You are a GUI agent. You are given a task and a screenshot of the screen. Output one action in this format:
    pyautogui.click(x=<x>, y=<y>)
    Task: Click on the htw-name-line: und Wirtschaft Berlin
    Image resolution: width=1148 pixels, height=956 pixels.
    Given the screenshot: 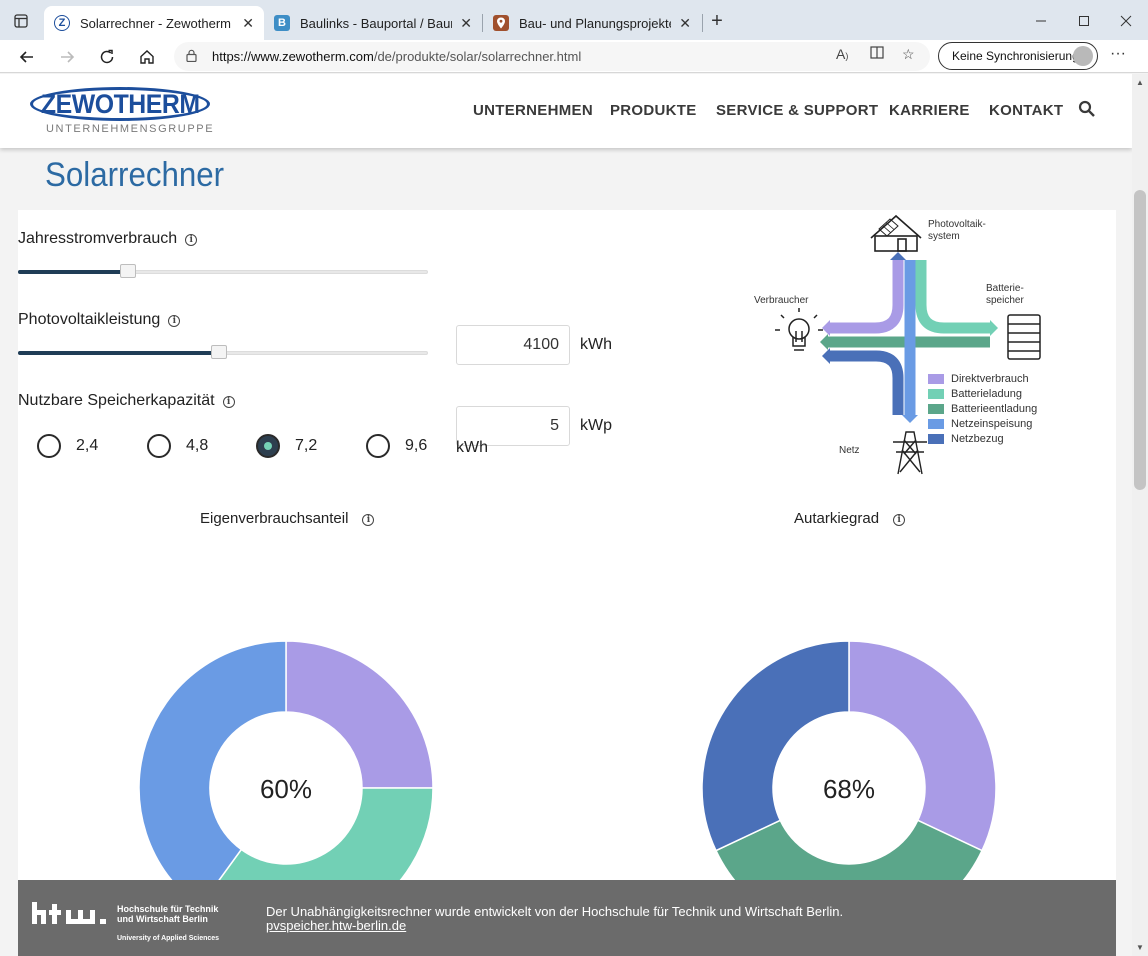 What is the action you would take?
    pyautogui.click(x=162, y=919)
    